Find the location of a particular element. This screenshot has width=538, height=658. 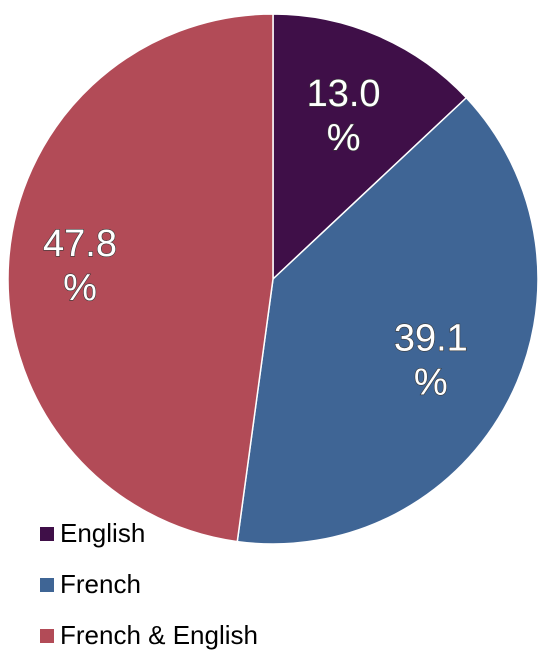

legend-label-english: English is located at coordinates (102, 533).